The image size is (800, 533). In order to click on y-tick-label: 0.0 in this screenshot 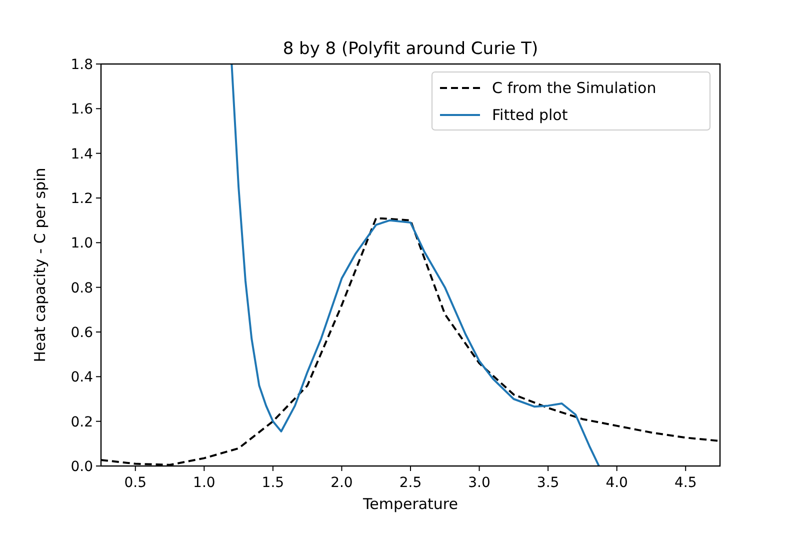, I will do `click(81, 467)`.